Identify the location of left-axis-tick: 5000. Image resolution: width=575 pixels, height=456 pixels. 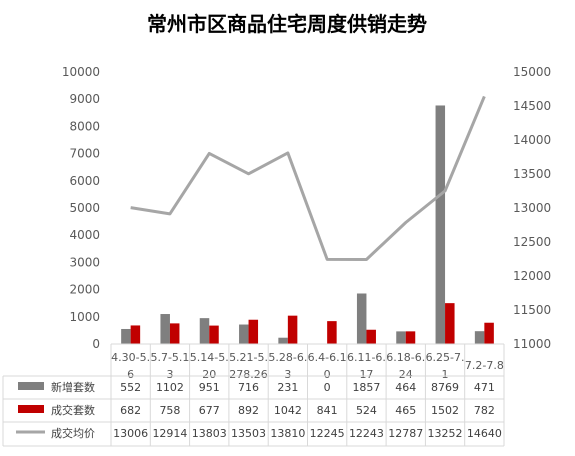
(84, 208).